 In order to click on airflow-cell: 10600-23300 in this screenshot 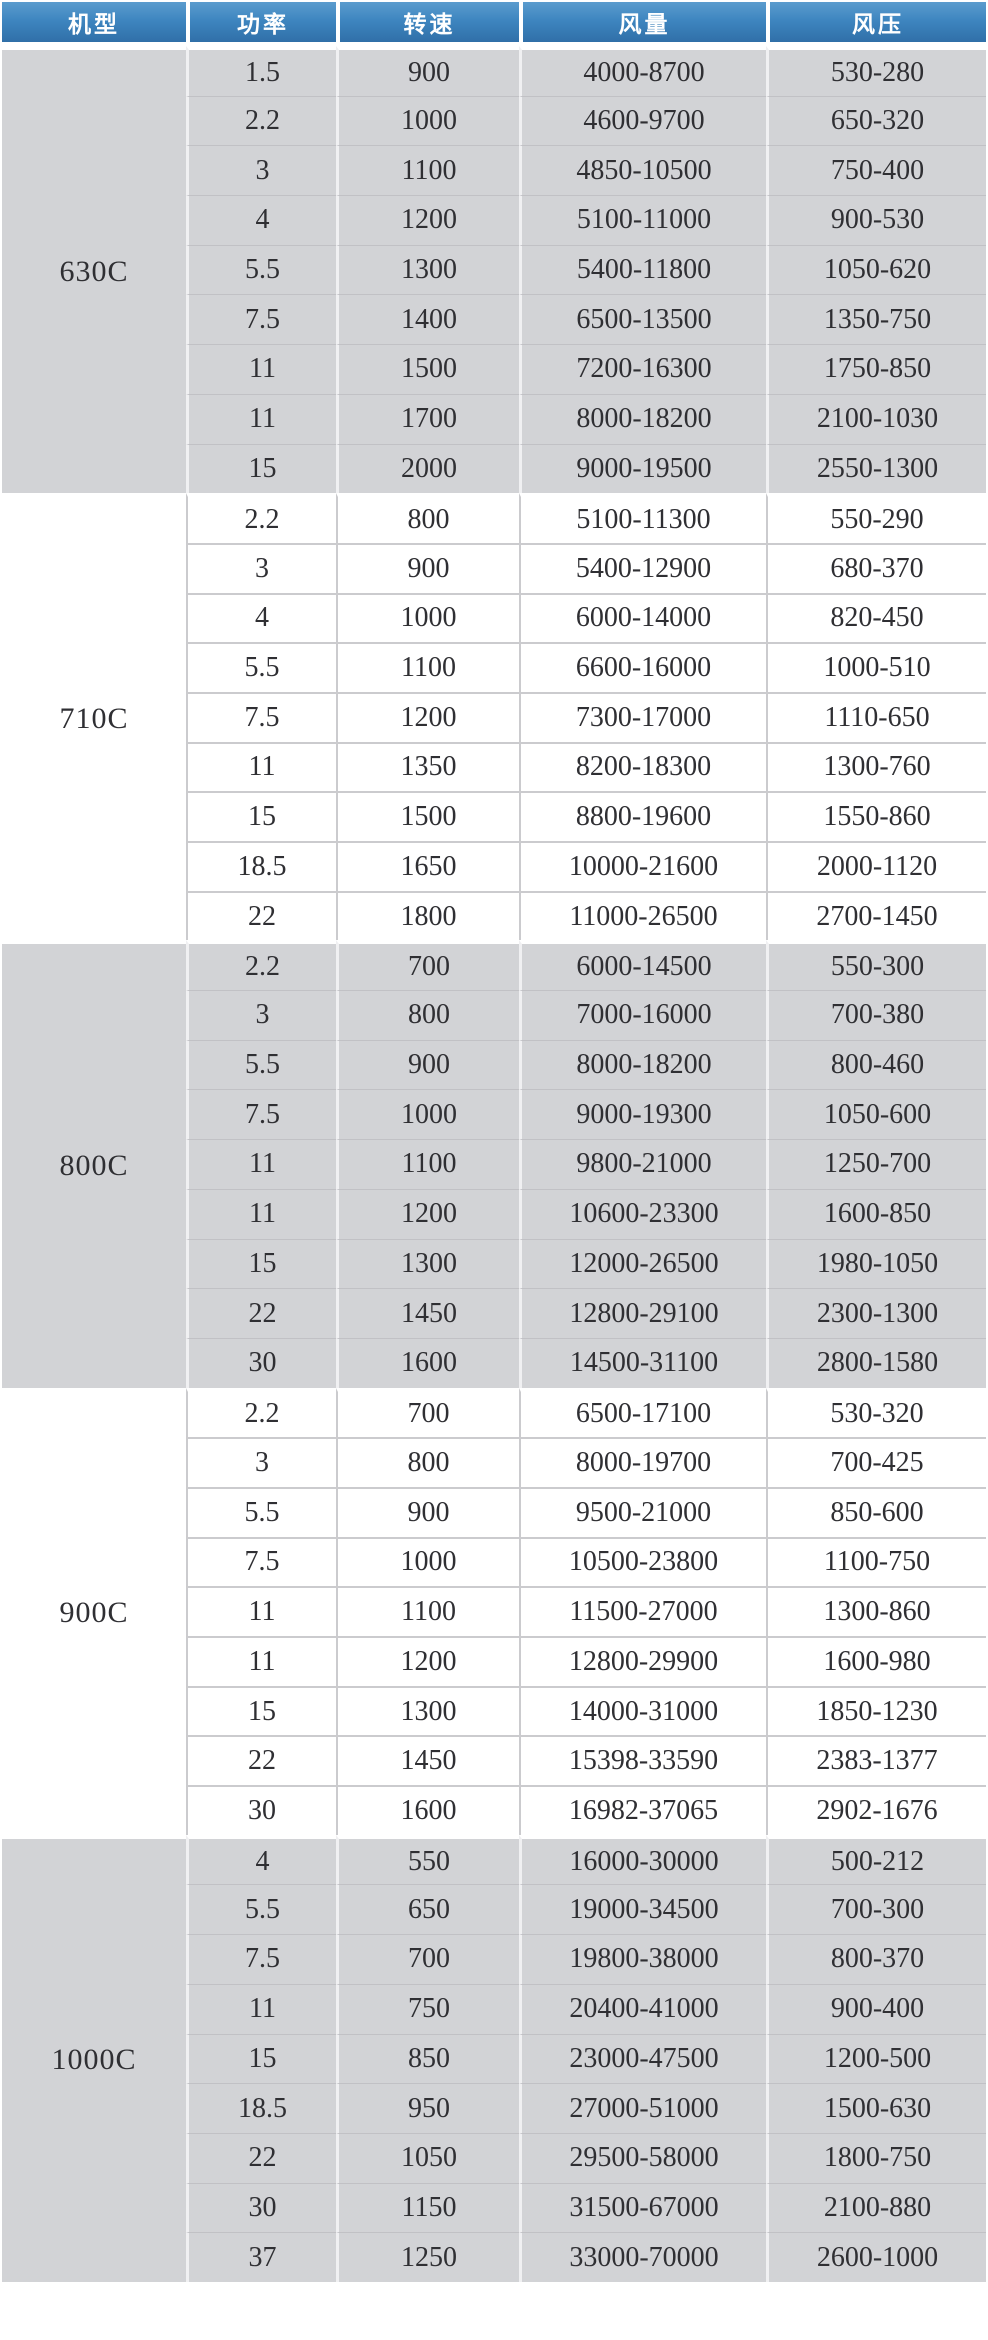, I will do `click(642, 1213)`.